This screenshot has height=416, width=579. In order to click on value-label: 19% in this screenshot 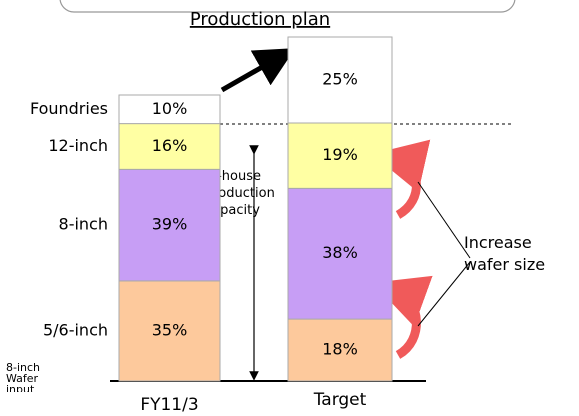, I will do `click(340, 154)`.